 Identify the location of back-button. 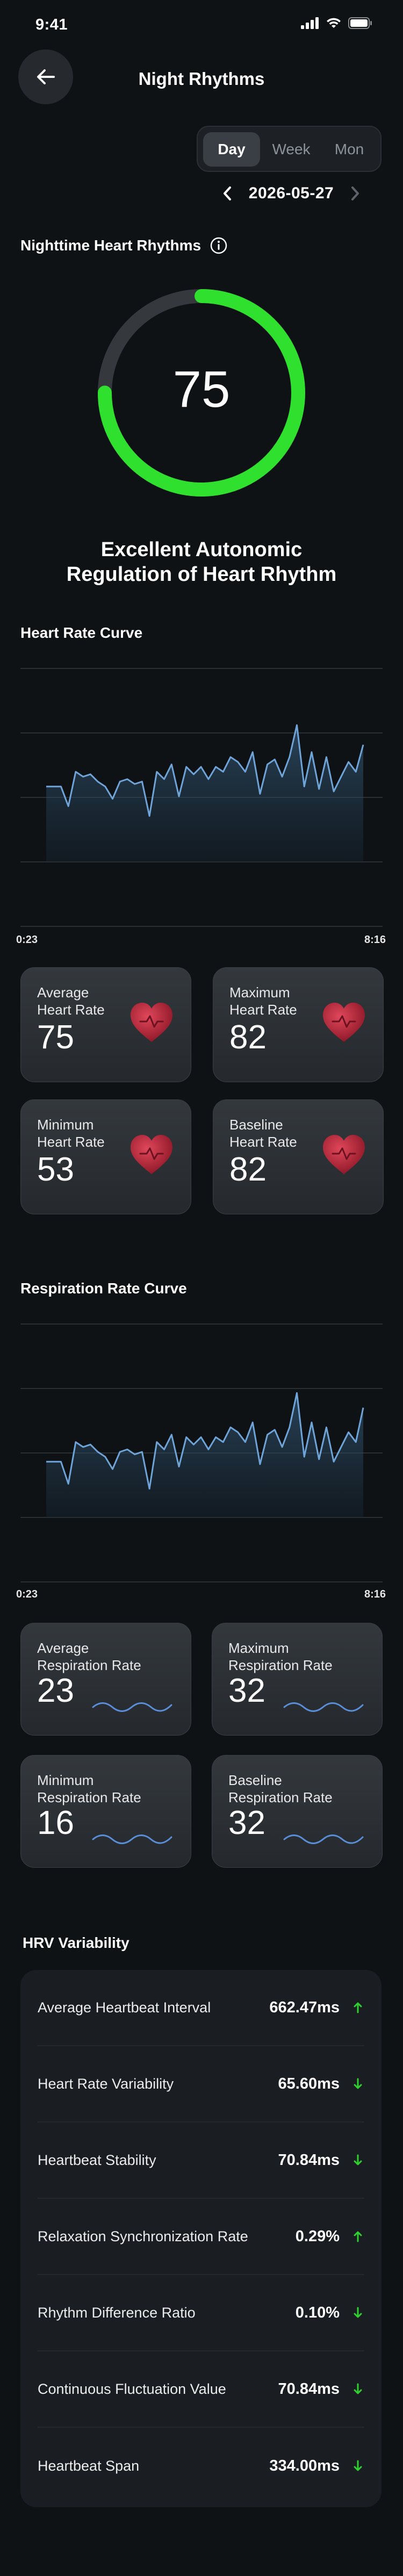
(45, 76).